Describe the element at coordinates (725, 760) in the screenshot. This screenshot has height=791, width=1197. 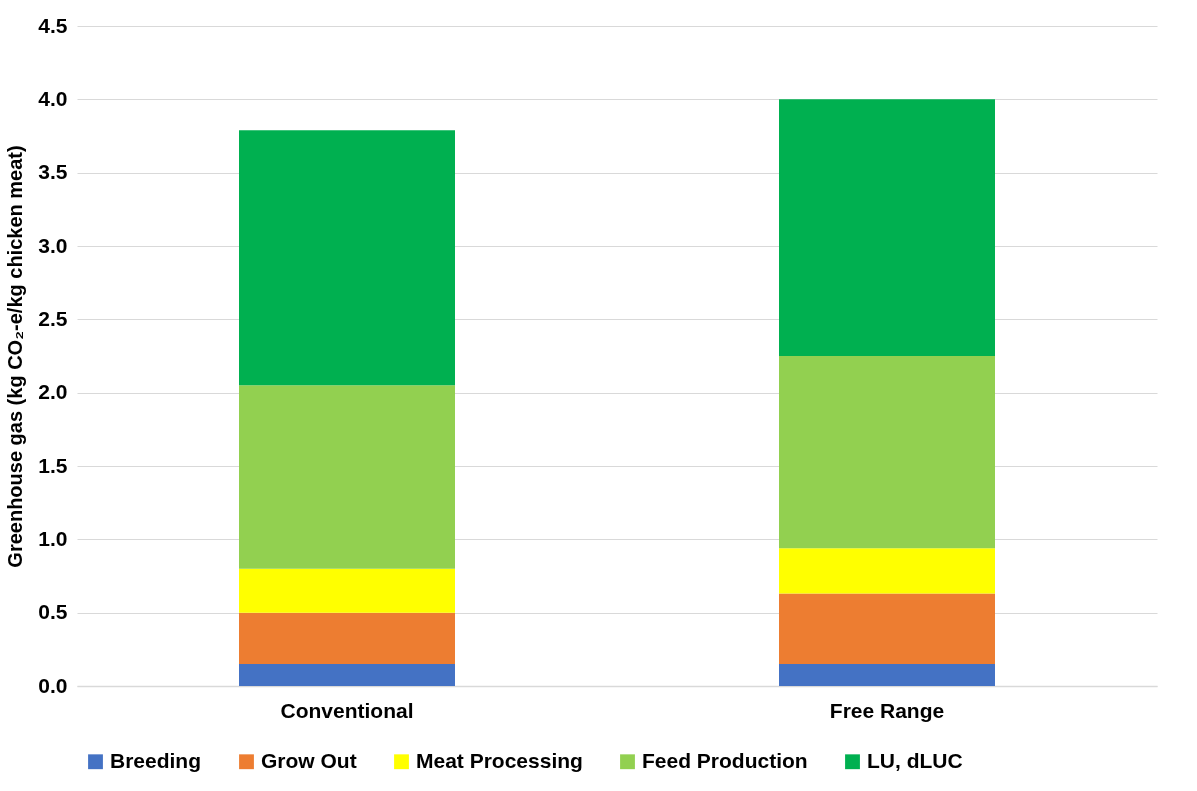
I see `legend-label: Feed Production` at that location.